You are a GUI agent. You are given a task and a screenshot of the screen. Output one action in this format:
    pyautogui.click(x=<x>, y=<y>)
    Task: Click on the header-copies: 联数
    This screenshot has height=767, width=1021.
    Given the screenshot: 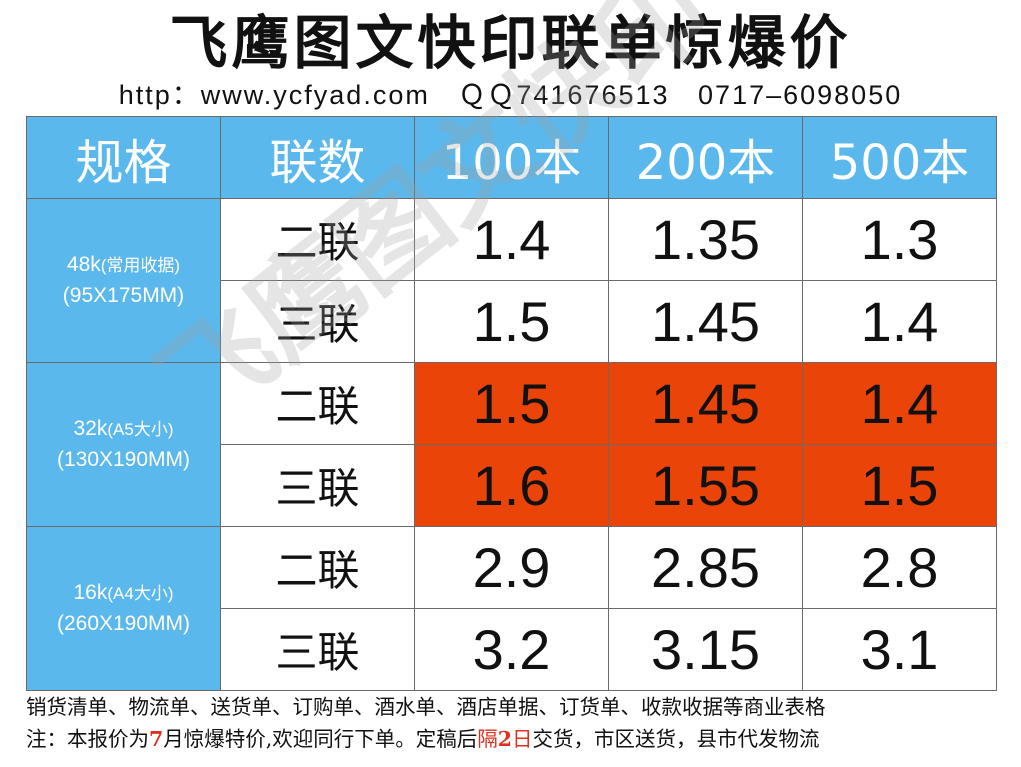 What is the action you would take?
    pyautogui.click(x=317, y=157)
    